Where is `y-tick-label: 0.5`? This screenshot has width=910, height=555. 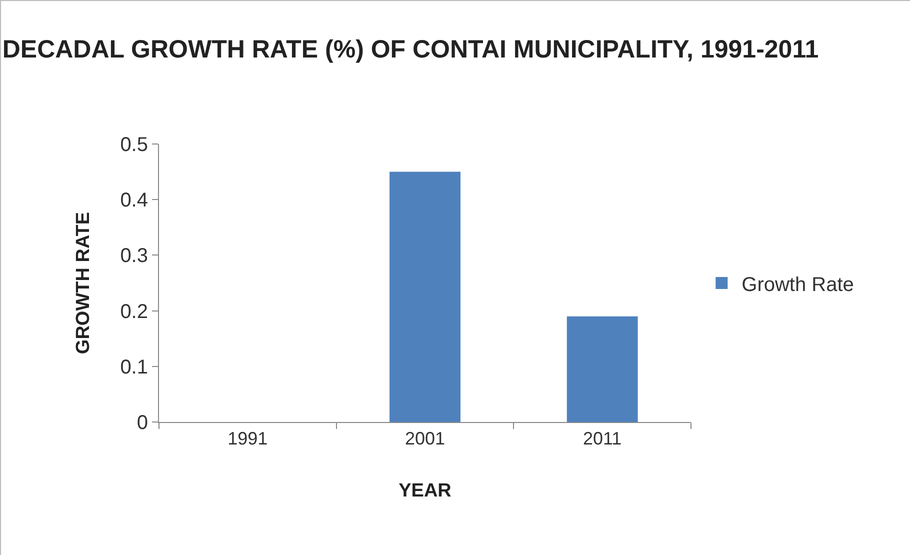
y-tick-label: 0.5 is located at coordinates (134, 145).